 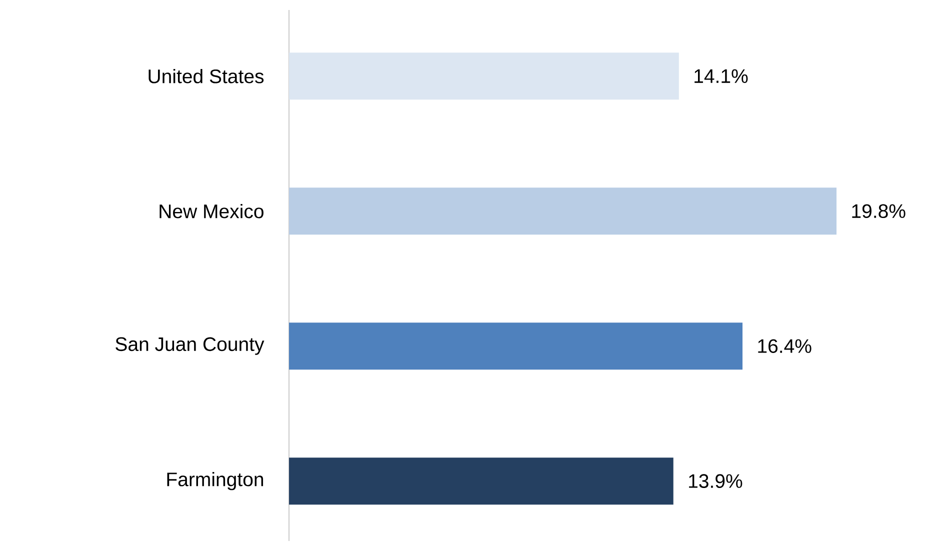 What do you see at coordinates (190, 346) in the screenshot?
I see `y-tick-label: San Juan County` at bounding box center [190, 346].